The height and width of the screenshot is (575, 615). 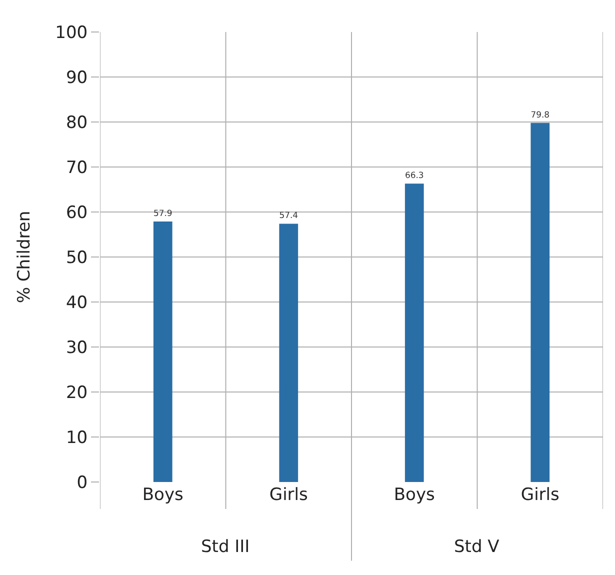 I want to click on y-tick-label: 70, so click(x=77, y=168).